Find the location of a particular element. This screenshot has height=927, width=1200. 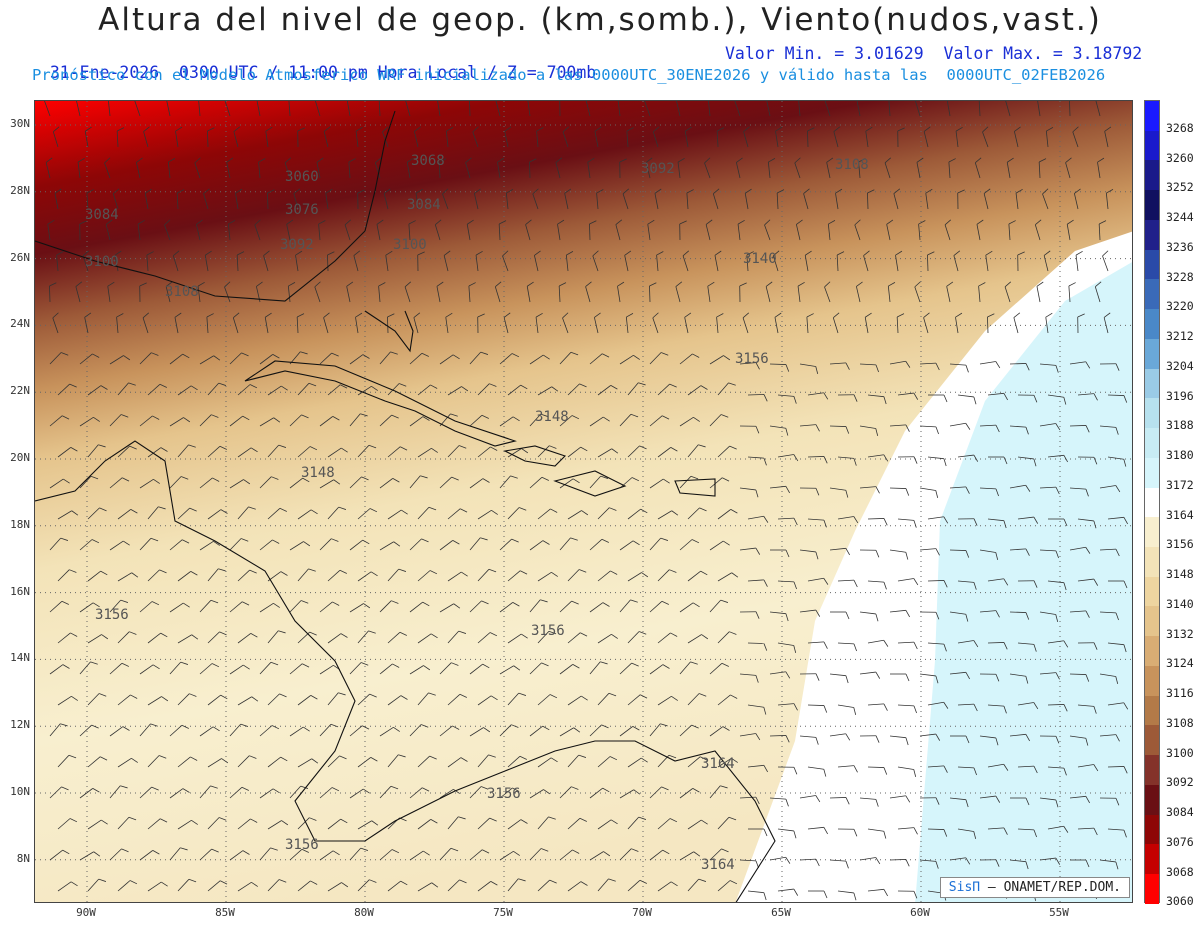

contour-label: 3076 is located at coordinates (302, 210).